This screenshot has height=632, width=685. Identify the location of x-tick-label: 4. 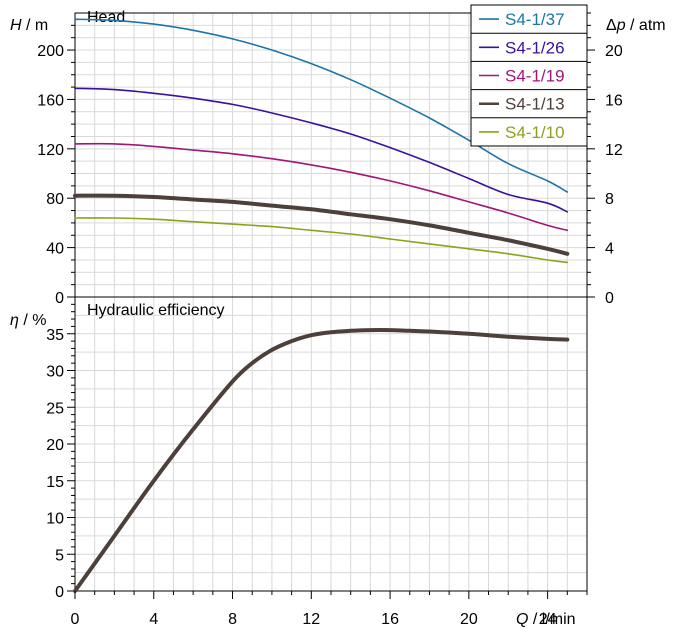
(153, 619).